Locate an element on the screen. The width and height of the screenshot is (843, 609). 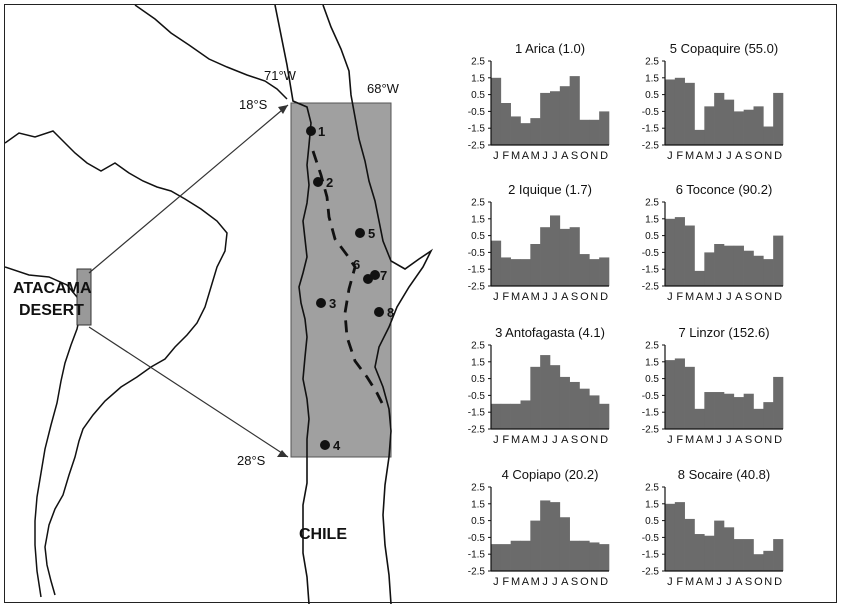
atacama-strip is located at coordinates (84, 297).